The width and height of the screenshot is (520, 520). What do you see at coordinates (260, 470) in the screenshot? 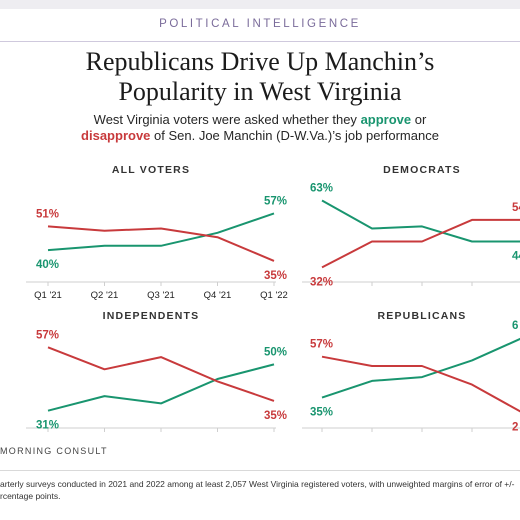
I see `footnote-divider` at bounding box center [260, 470].